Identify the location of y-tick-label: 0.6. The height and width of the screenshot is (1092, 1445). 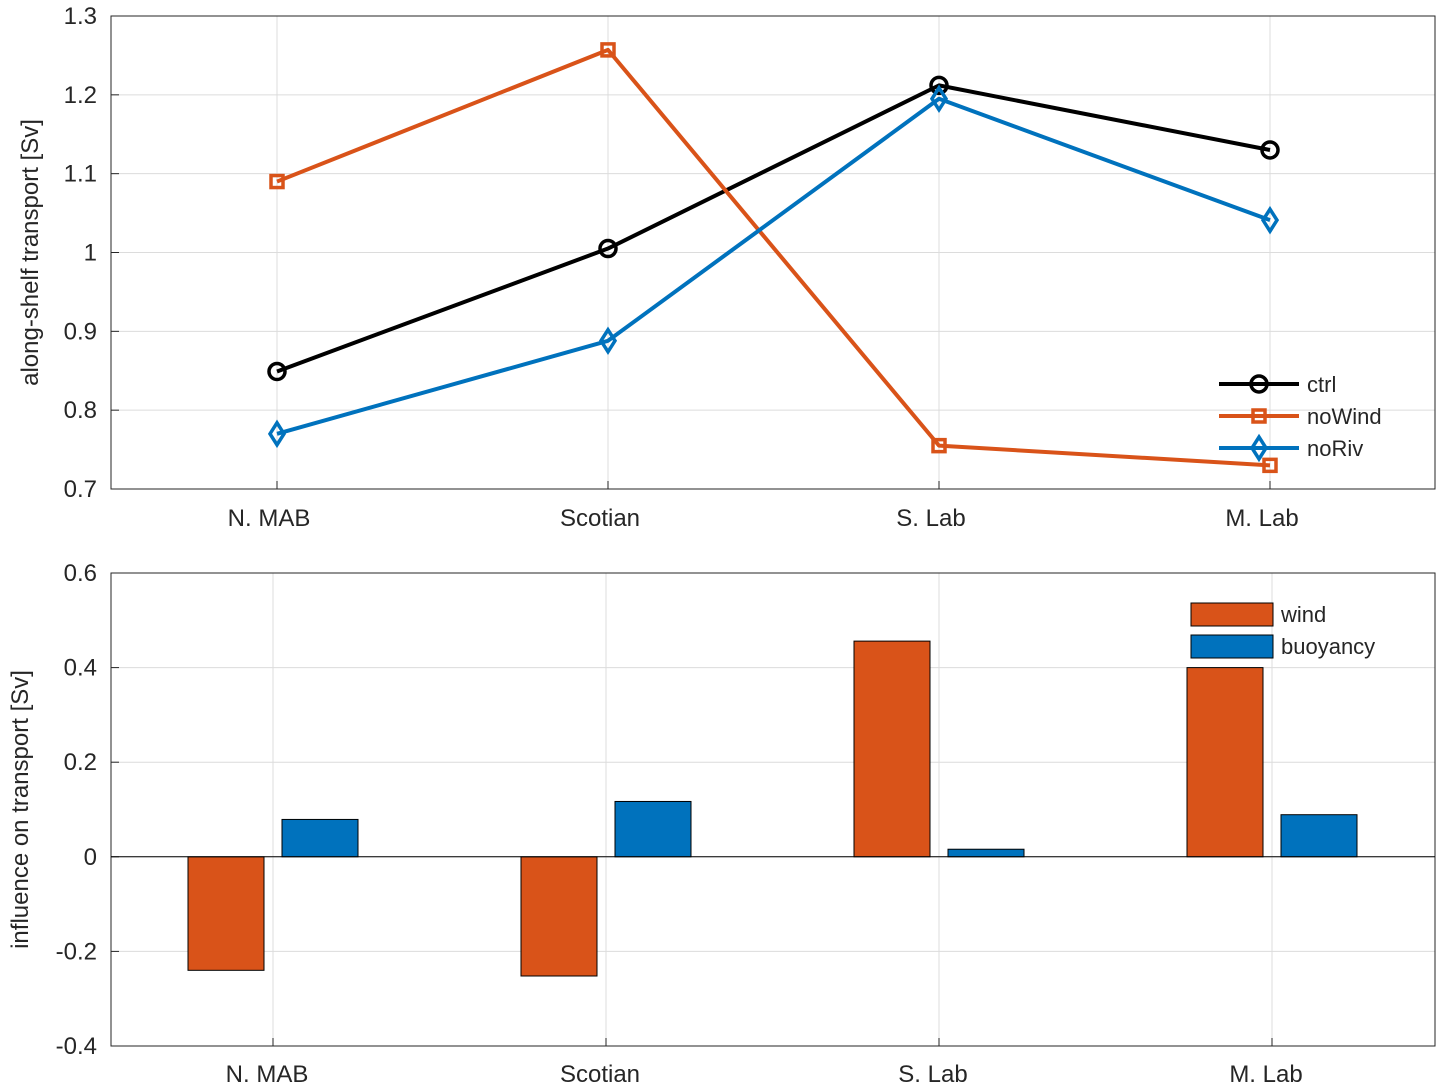
(80, 573).